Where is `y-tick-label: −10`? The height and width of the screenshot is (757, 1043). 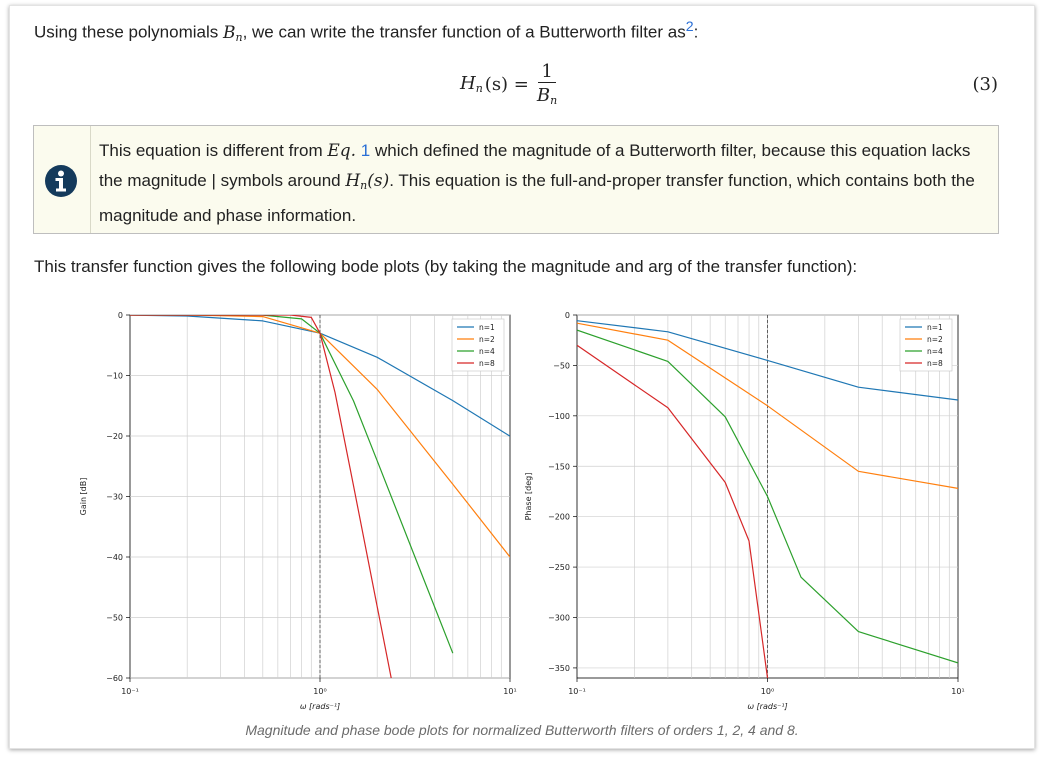
y-tick-label: −10 is located at coordinates (114, 376).